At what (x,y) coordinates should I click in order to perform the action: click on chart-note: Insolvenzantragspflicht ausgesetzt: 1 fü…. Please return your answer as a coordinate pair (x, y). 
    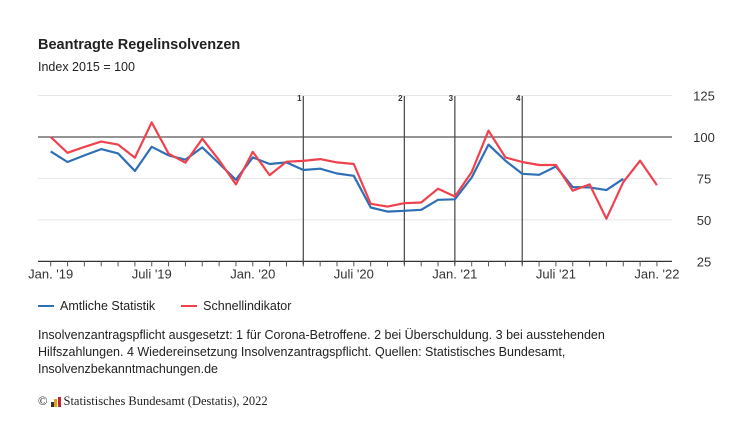
    Looking at the image, I should click on (321, 352).